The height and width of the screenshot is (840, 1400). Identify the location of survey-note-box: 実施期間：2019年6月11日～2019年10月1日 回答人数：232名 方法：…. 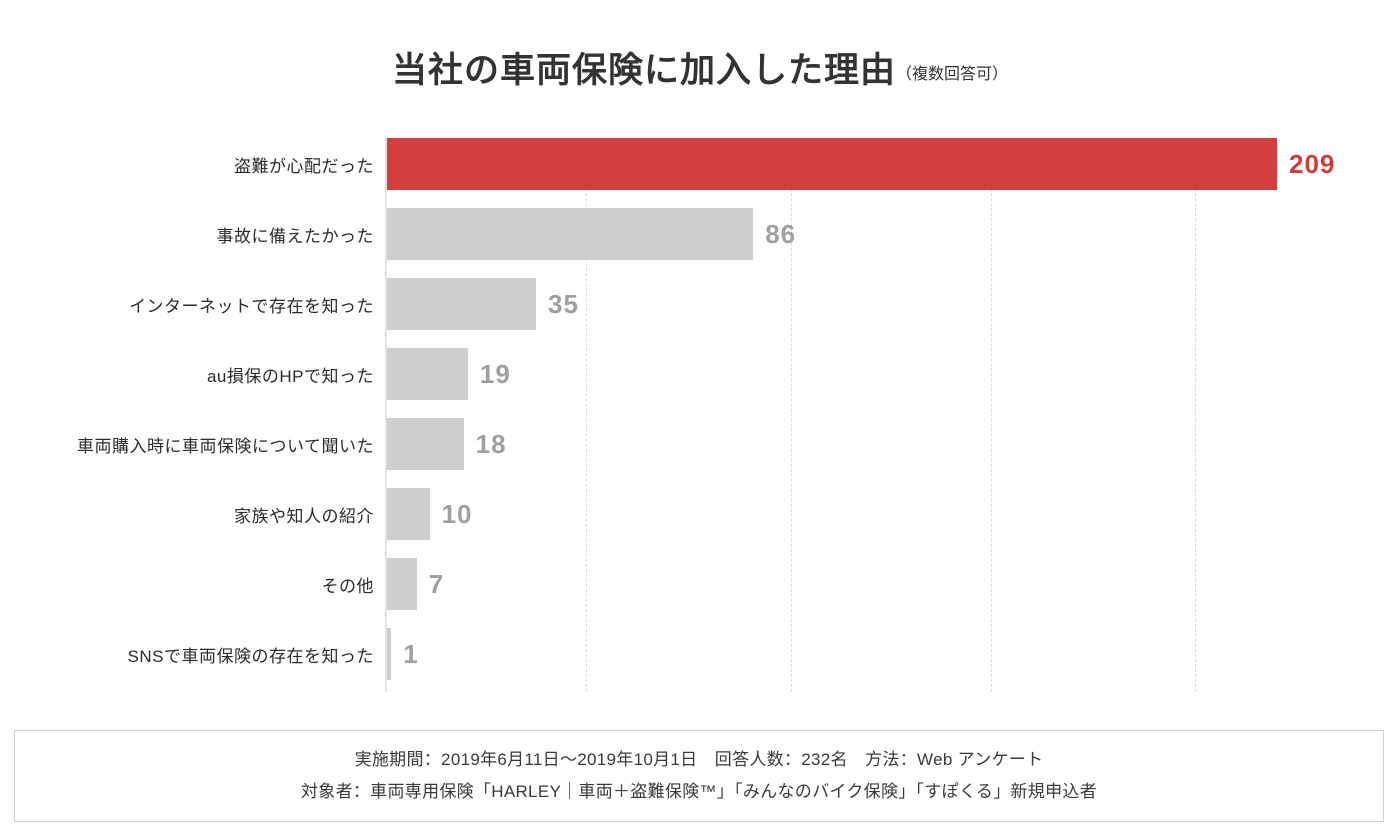
(699, 776).